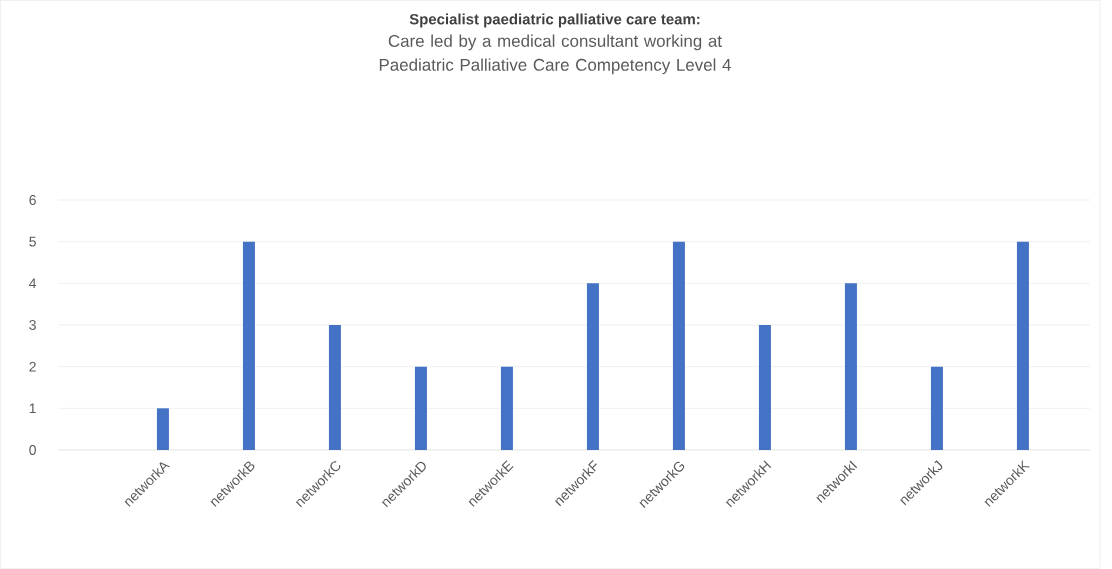 The image size is (1112, 569). I want to click on y-tick-label: 1, so click(32, 408).